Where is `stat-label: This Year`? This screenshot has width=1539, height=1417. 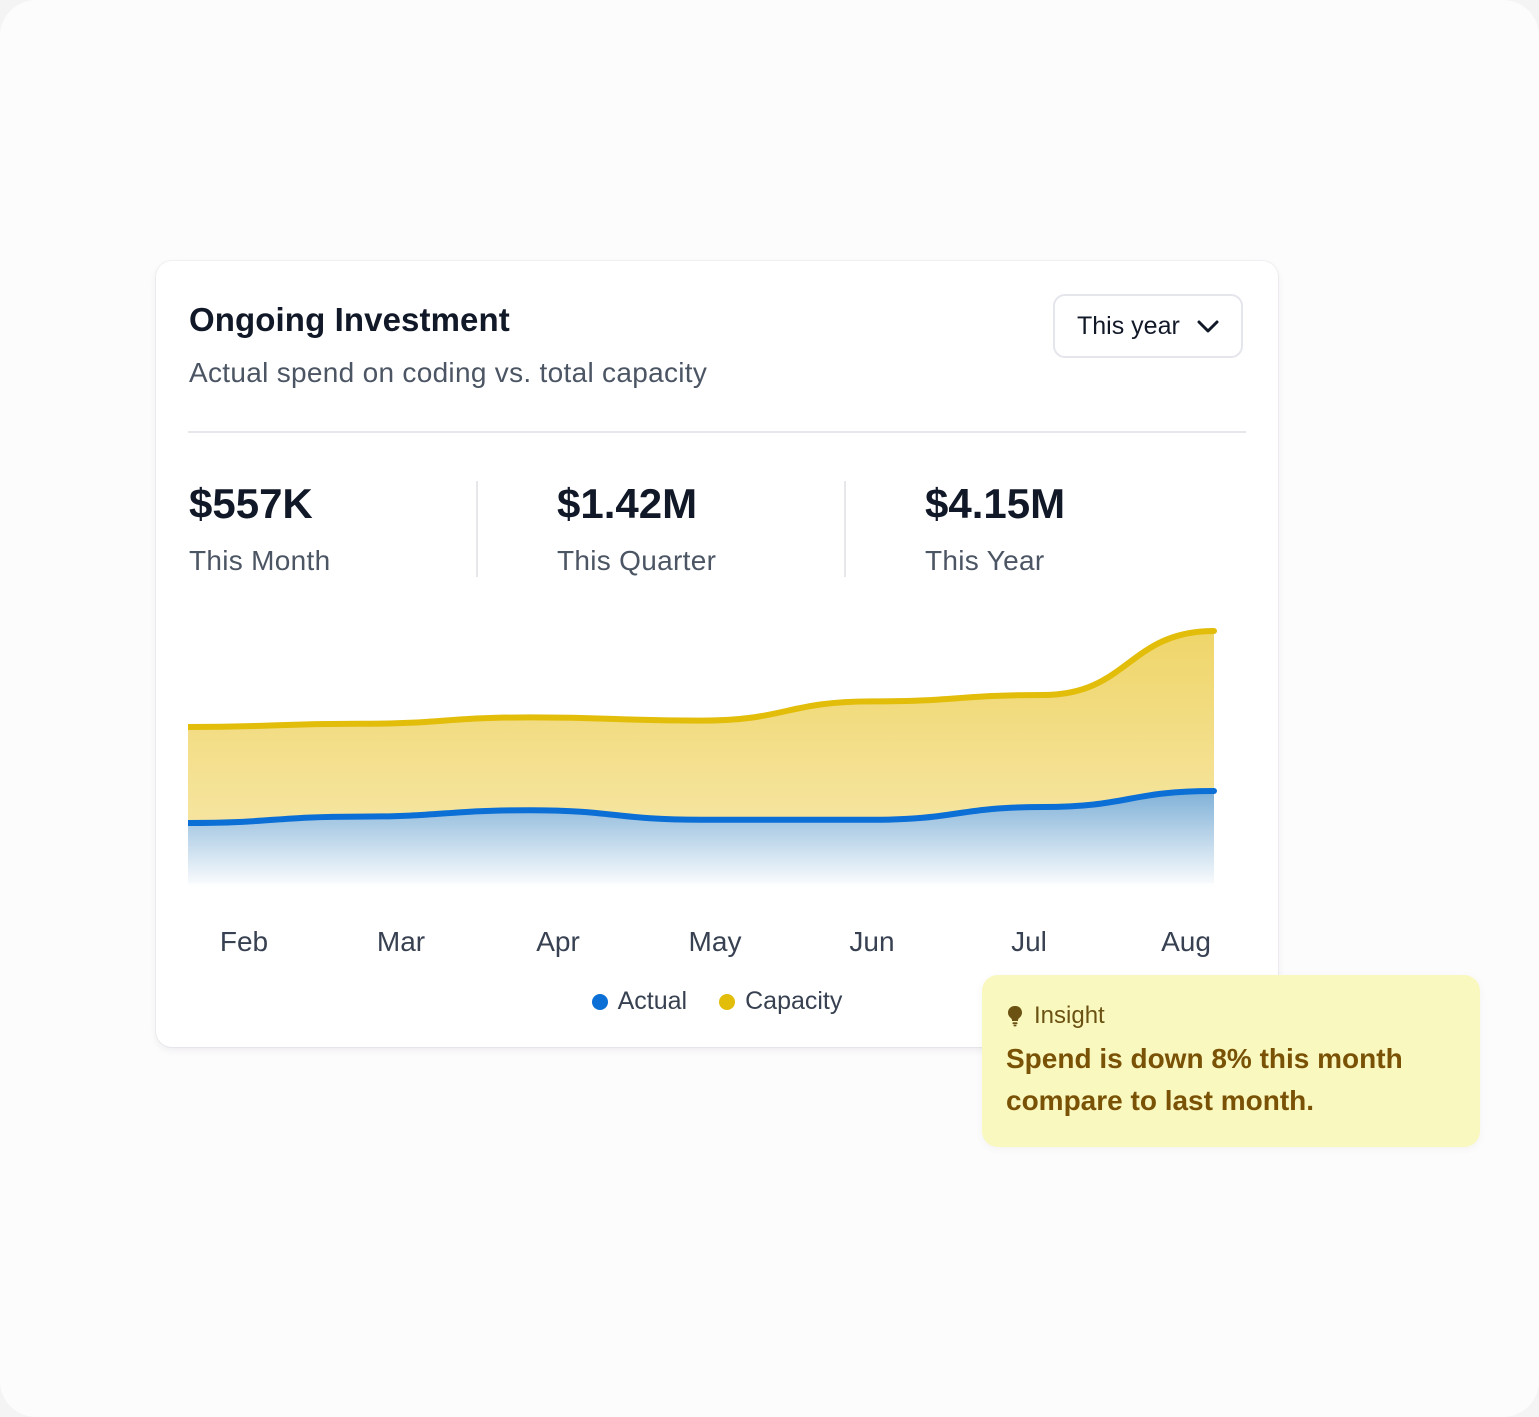
stat-label: This Year is located at coordinates (985, 560).